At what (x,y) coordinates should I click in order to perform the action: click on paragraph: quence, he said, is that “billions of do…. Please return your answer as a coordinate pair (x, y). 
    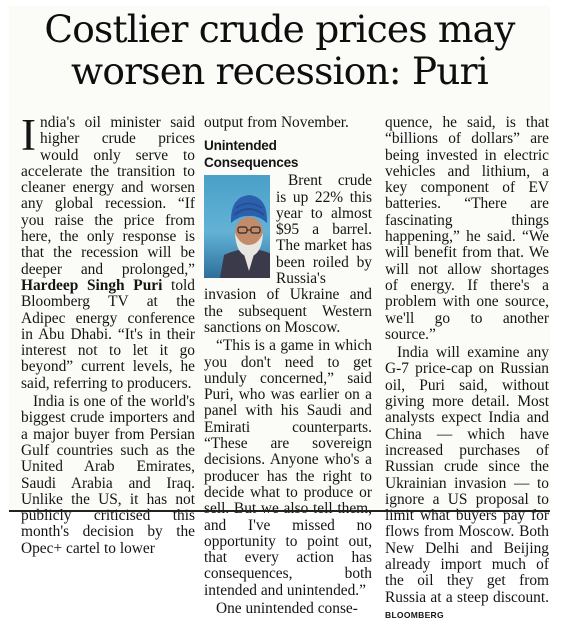
    Looking at the image, I should click on (467, 228).